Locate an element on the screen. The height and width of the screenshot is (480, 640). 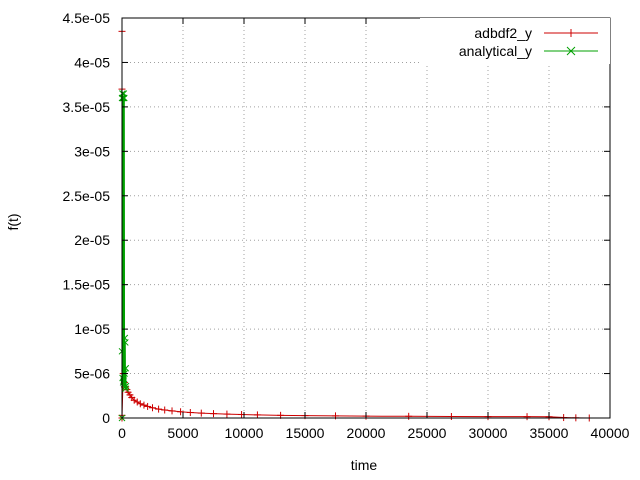
legend-entry-analytical: analytical_y is located at coordinates (528, 51).